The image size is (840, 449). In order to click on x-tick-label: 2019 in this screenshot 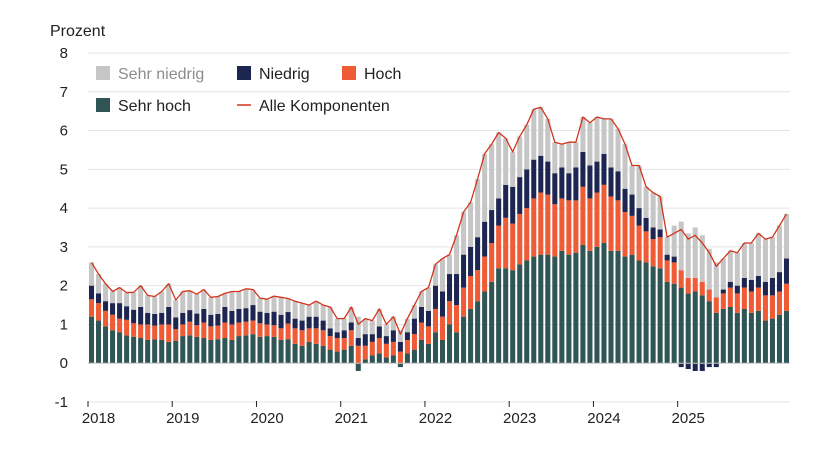, I will do `click(182, 418)`.